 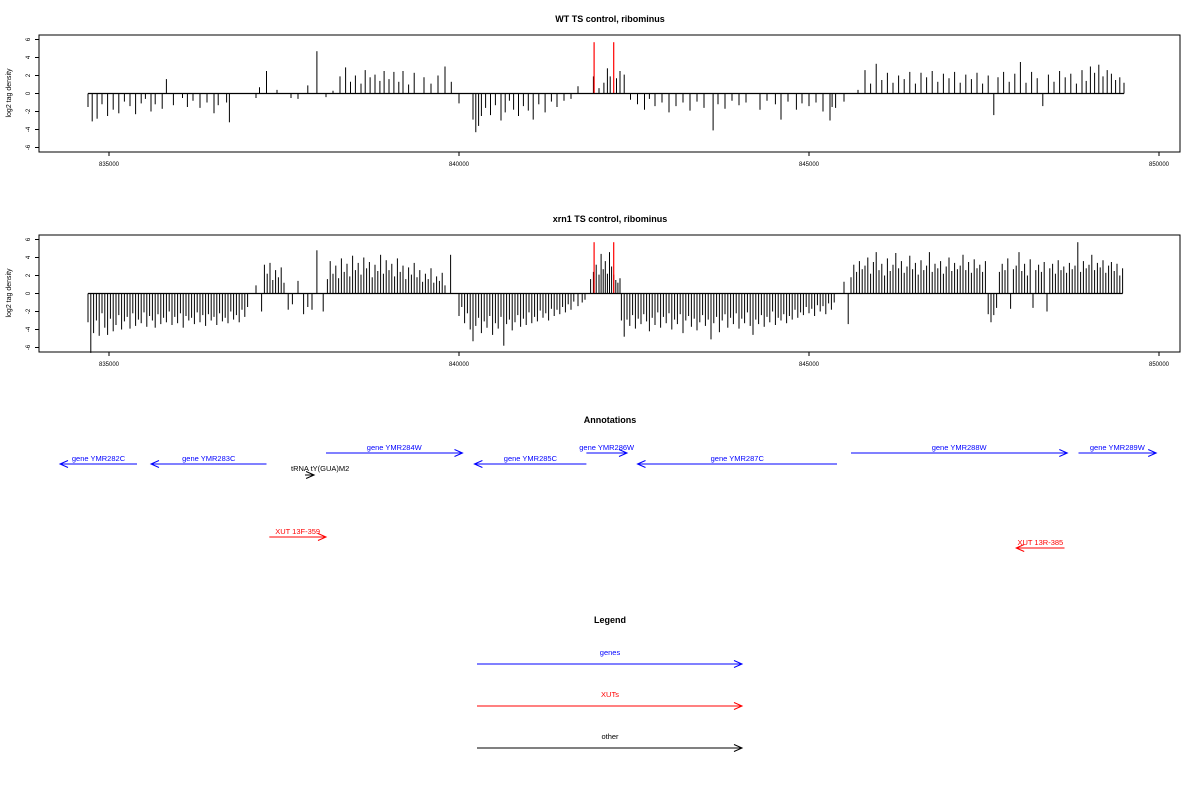 I want to click on panel-xrn1-ytick-label: -4, so click(x=29, y=329).